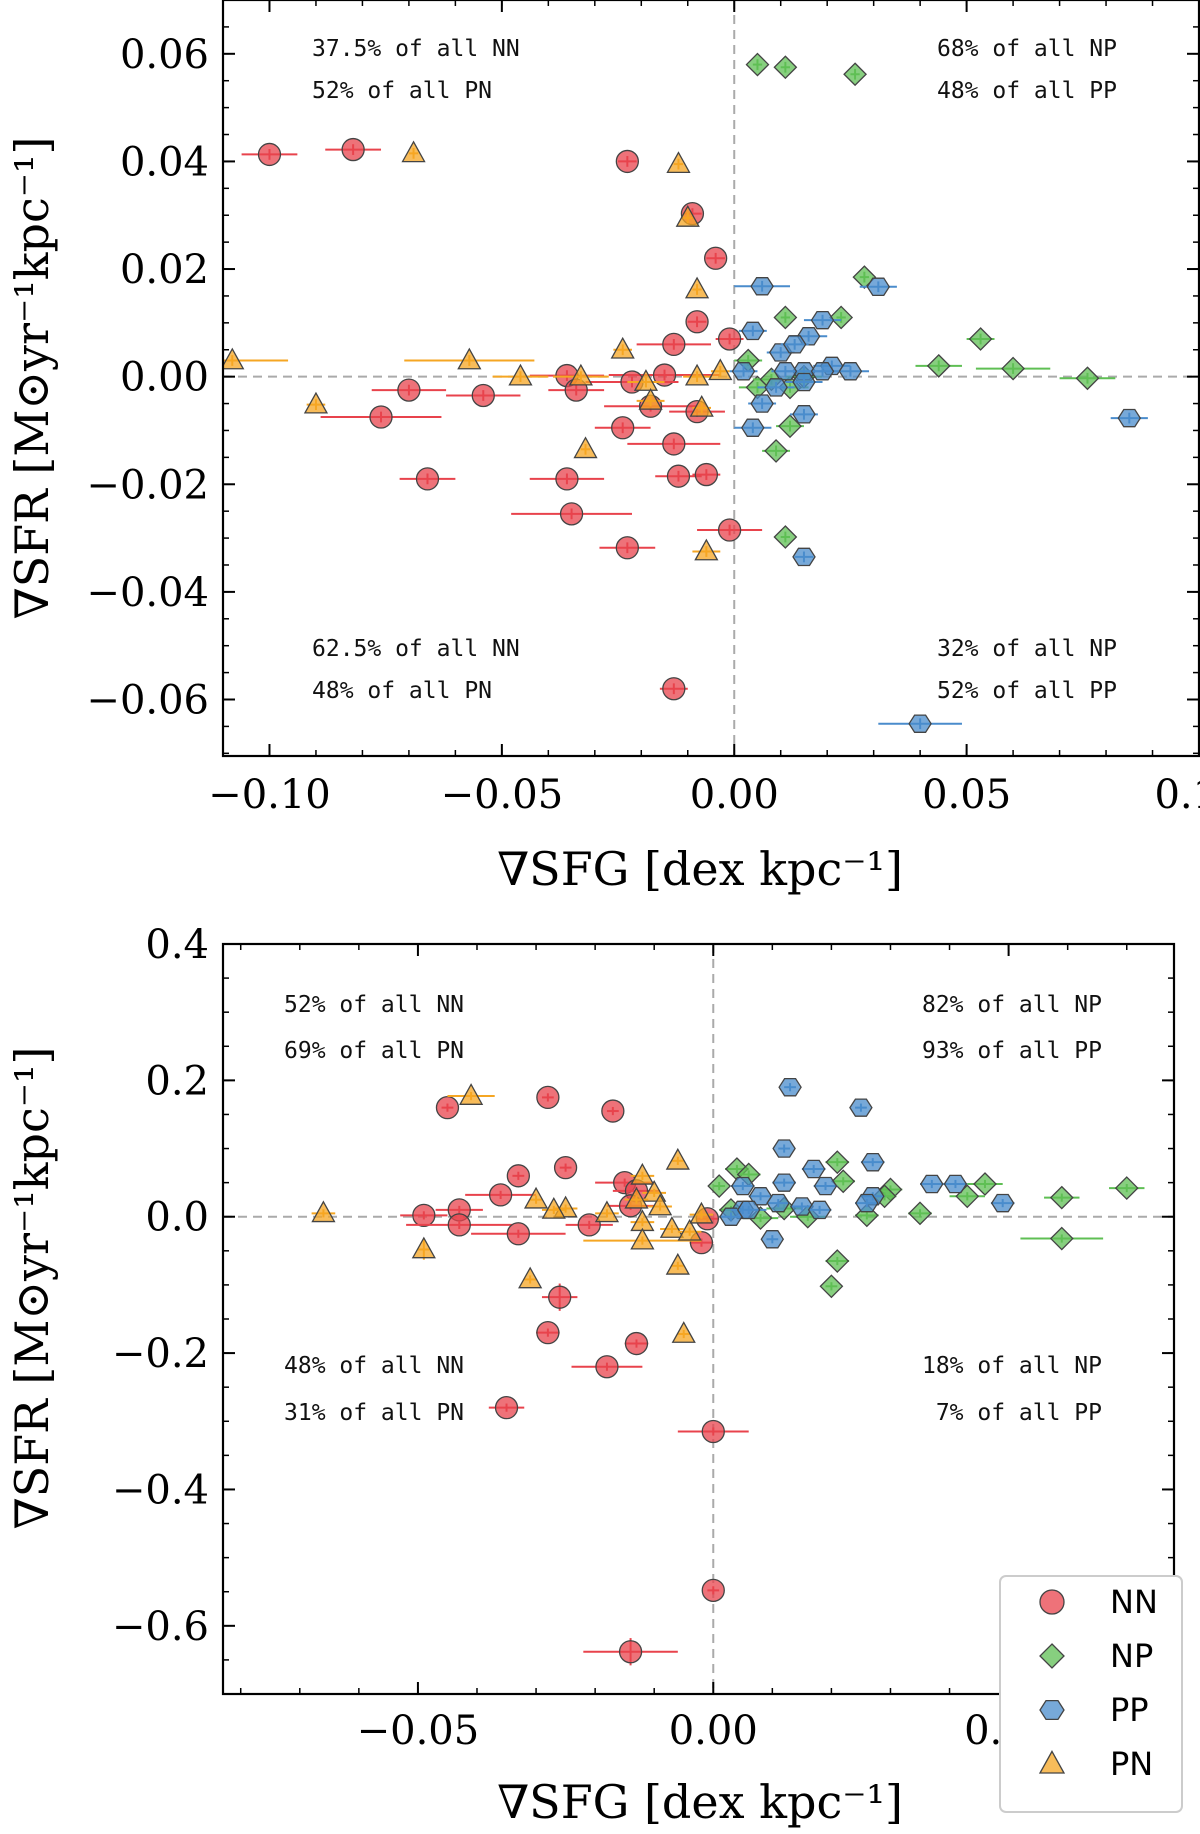  Describe the element at coordinates (32, 1288) in the screenshot. I see `bottom-y-axis-label: ∇SFR [M⊙yr⁻¹kpc⁻¹]` at that location.